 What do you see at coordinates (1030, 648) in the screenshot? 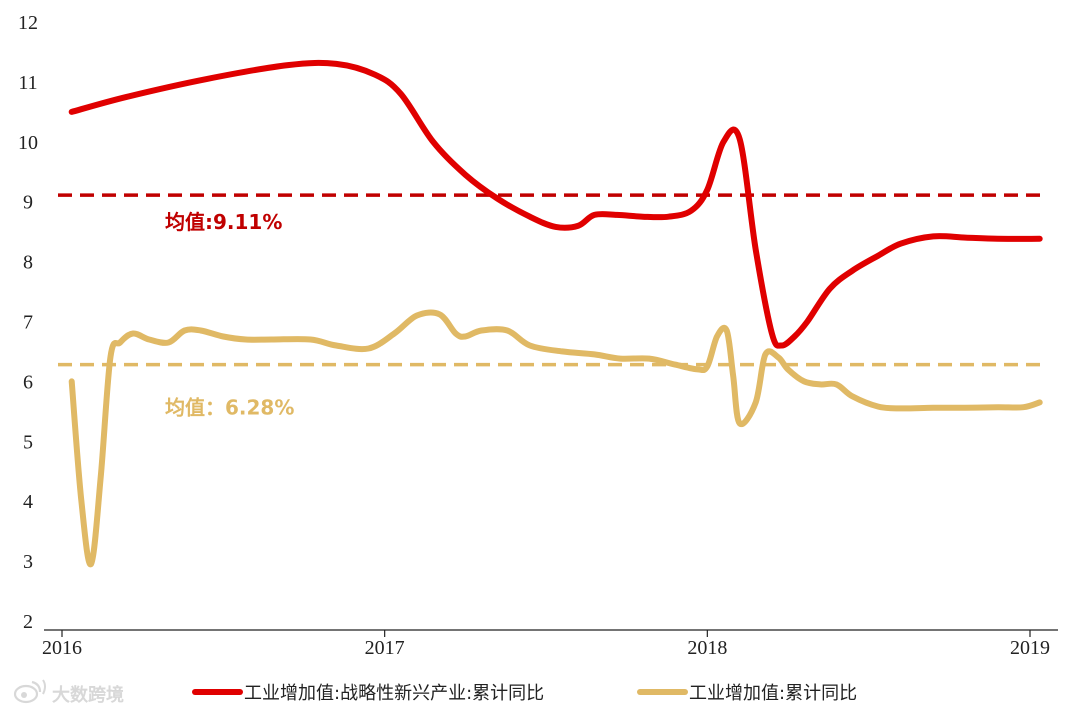
I see `x-tick-label: 2019` at bounding box center [1030, 648].